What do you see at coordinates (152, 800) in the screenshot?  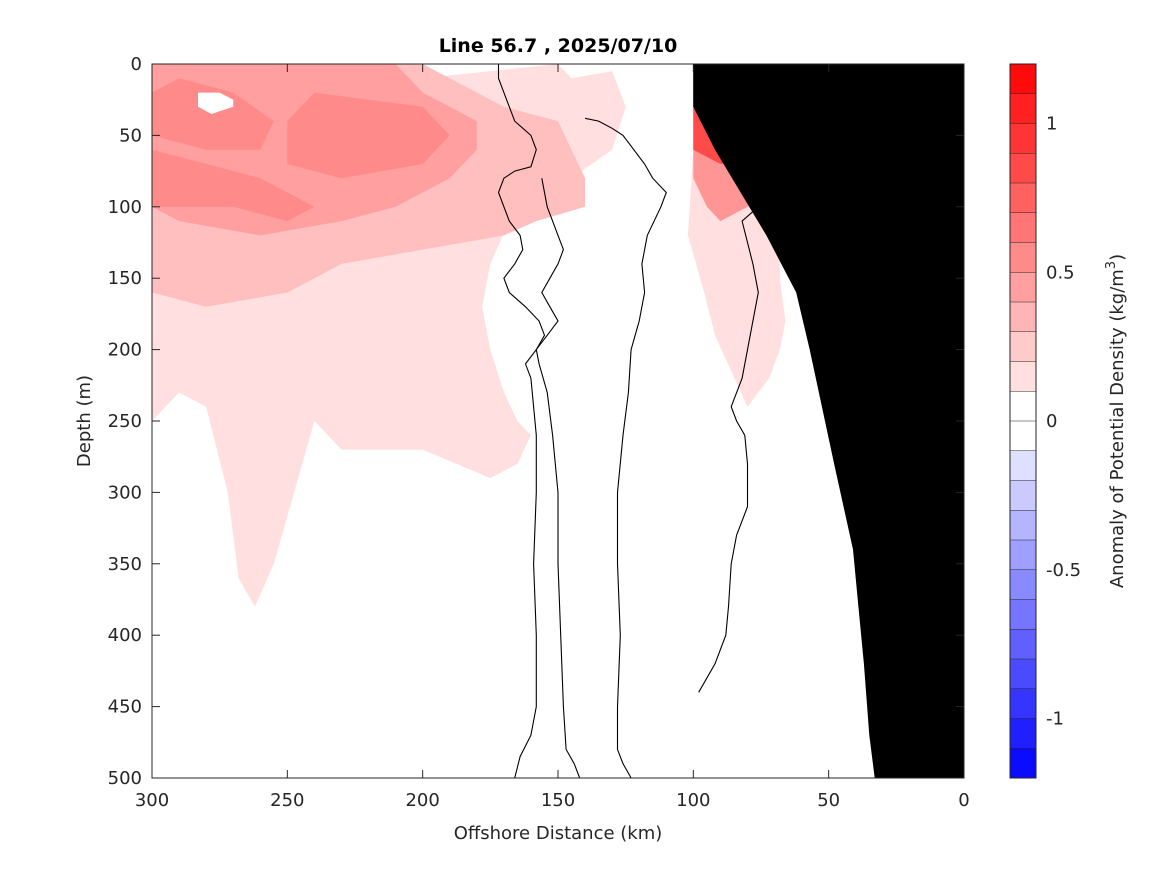 I see `x-tick-label: 300` at bounding box center [152, 800].